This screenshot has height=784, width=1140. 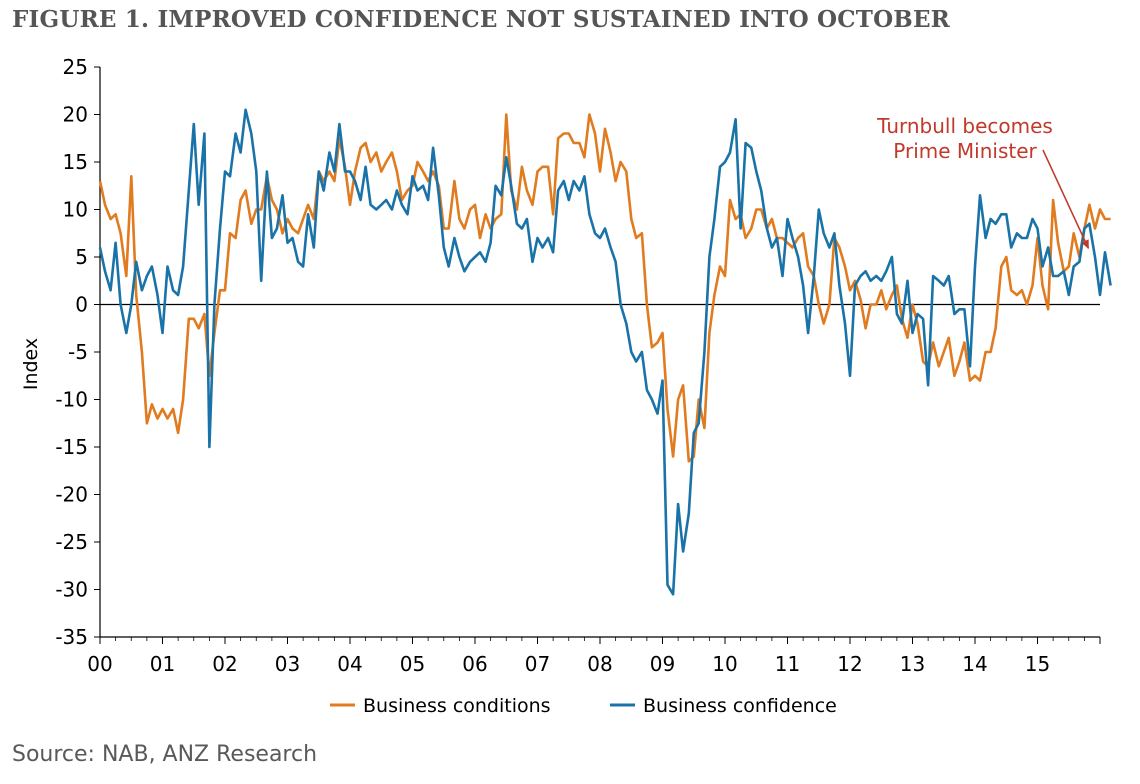 I want to click on y-tick-label: 15, so click(x=75, y=162).